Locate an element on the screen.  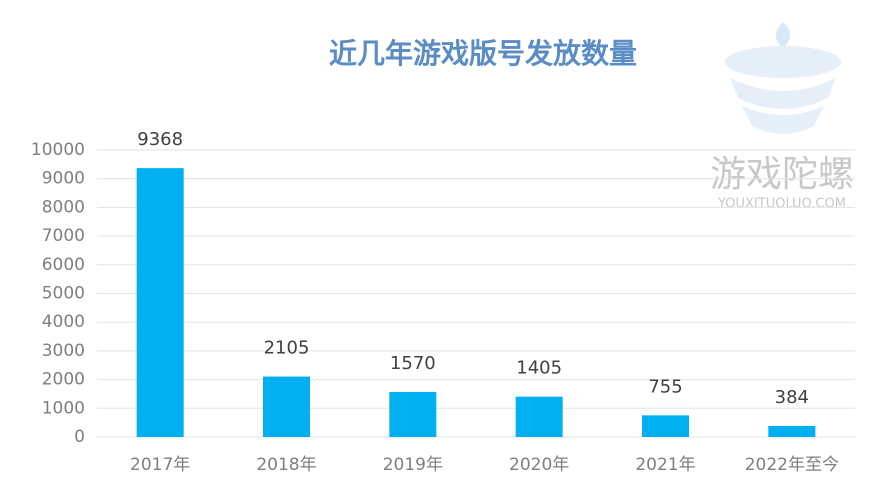
y-tick-label: 6000 is located at coordinates (63, 265).